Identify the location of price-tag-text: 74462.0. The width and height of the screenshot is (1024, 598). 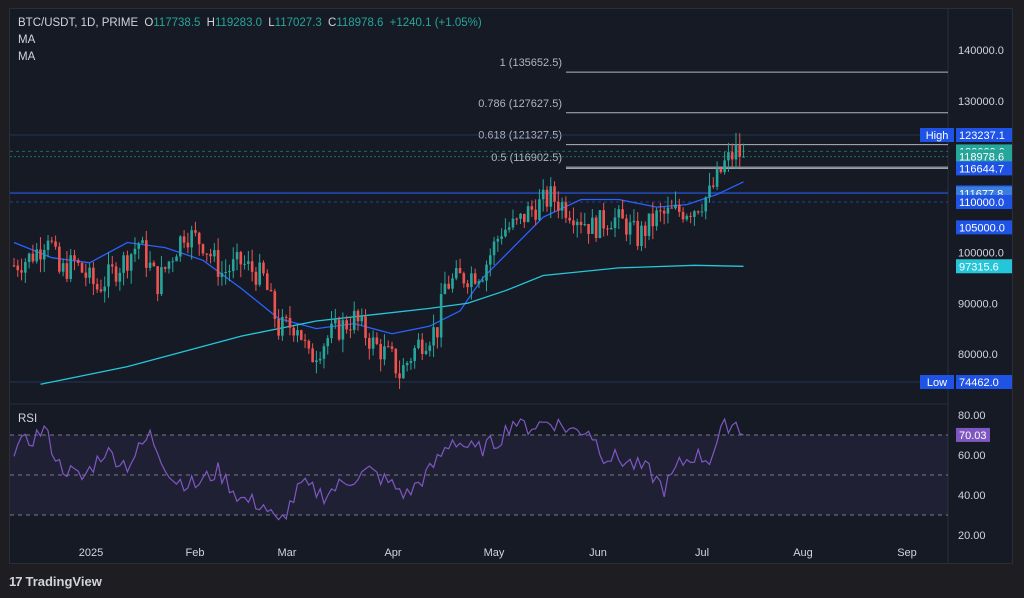
(979, 383).